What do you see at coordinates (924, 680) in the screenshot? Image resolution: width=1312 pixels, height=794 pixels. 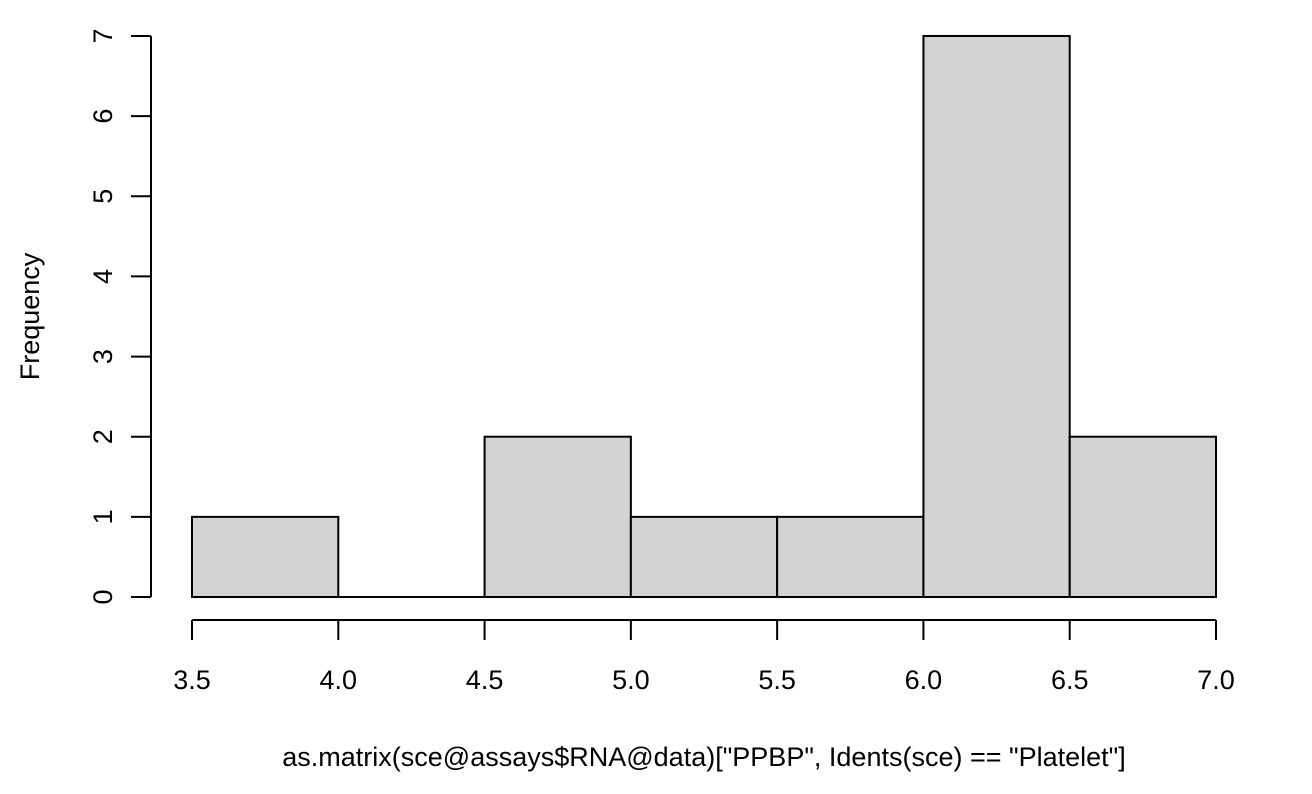 I see `x-tick-label: 6.0` at bounding box center [924, 680].